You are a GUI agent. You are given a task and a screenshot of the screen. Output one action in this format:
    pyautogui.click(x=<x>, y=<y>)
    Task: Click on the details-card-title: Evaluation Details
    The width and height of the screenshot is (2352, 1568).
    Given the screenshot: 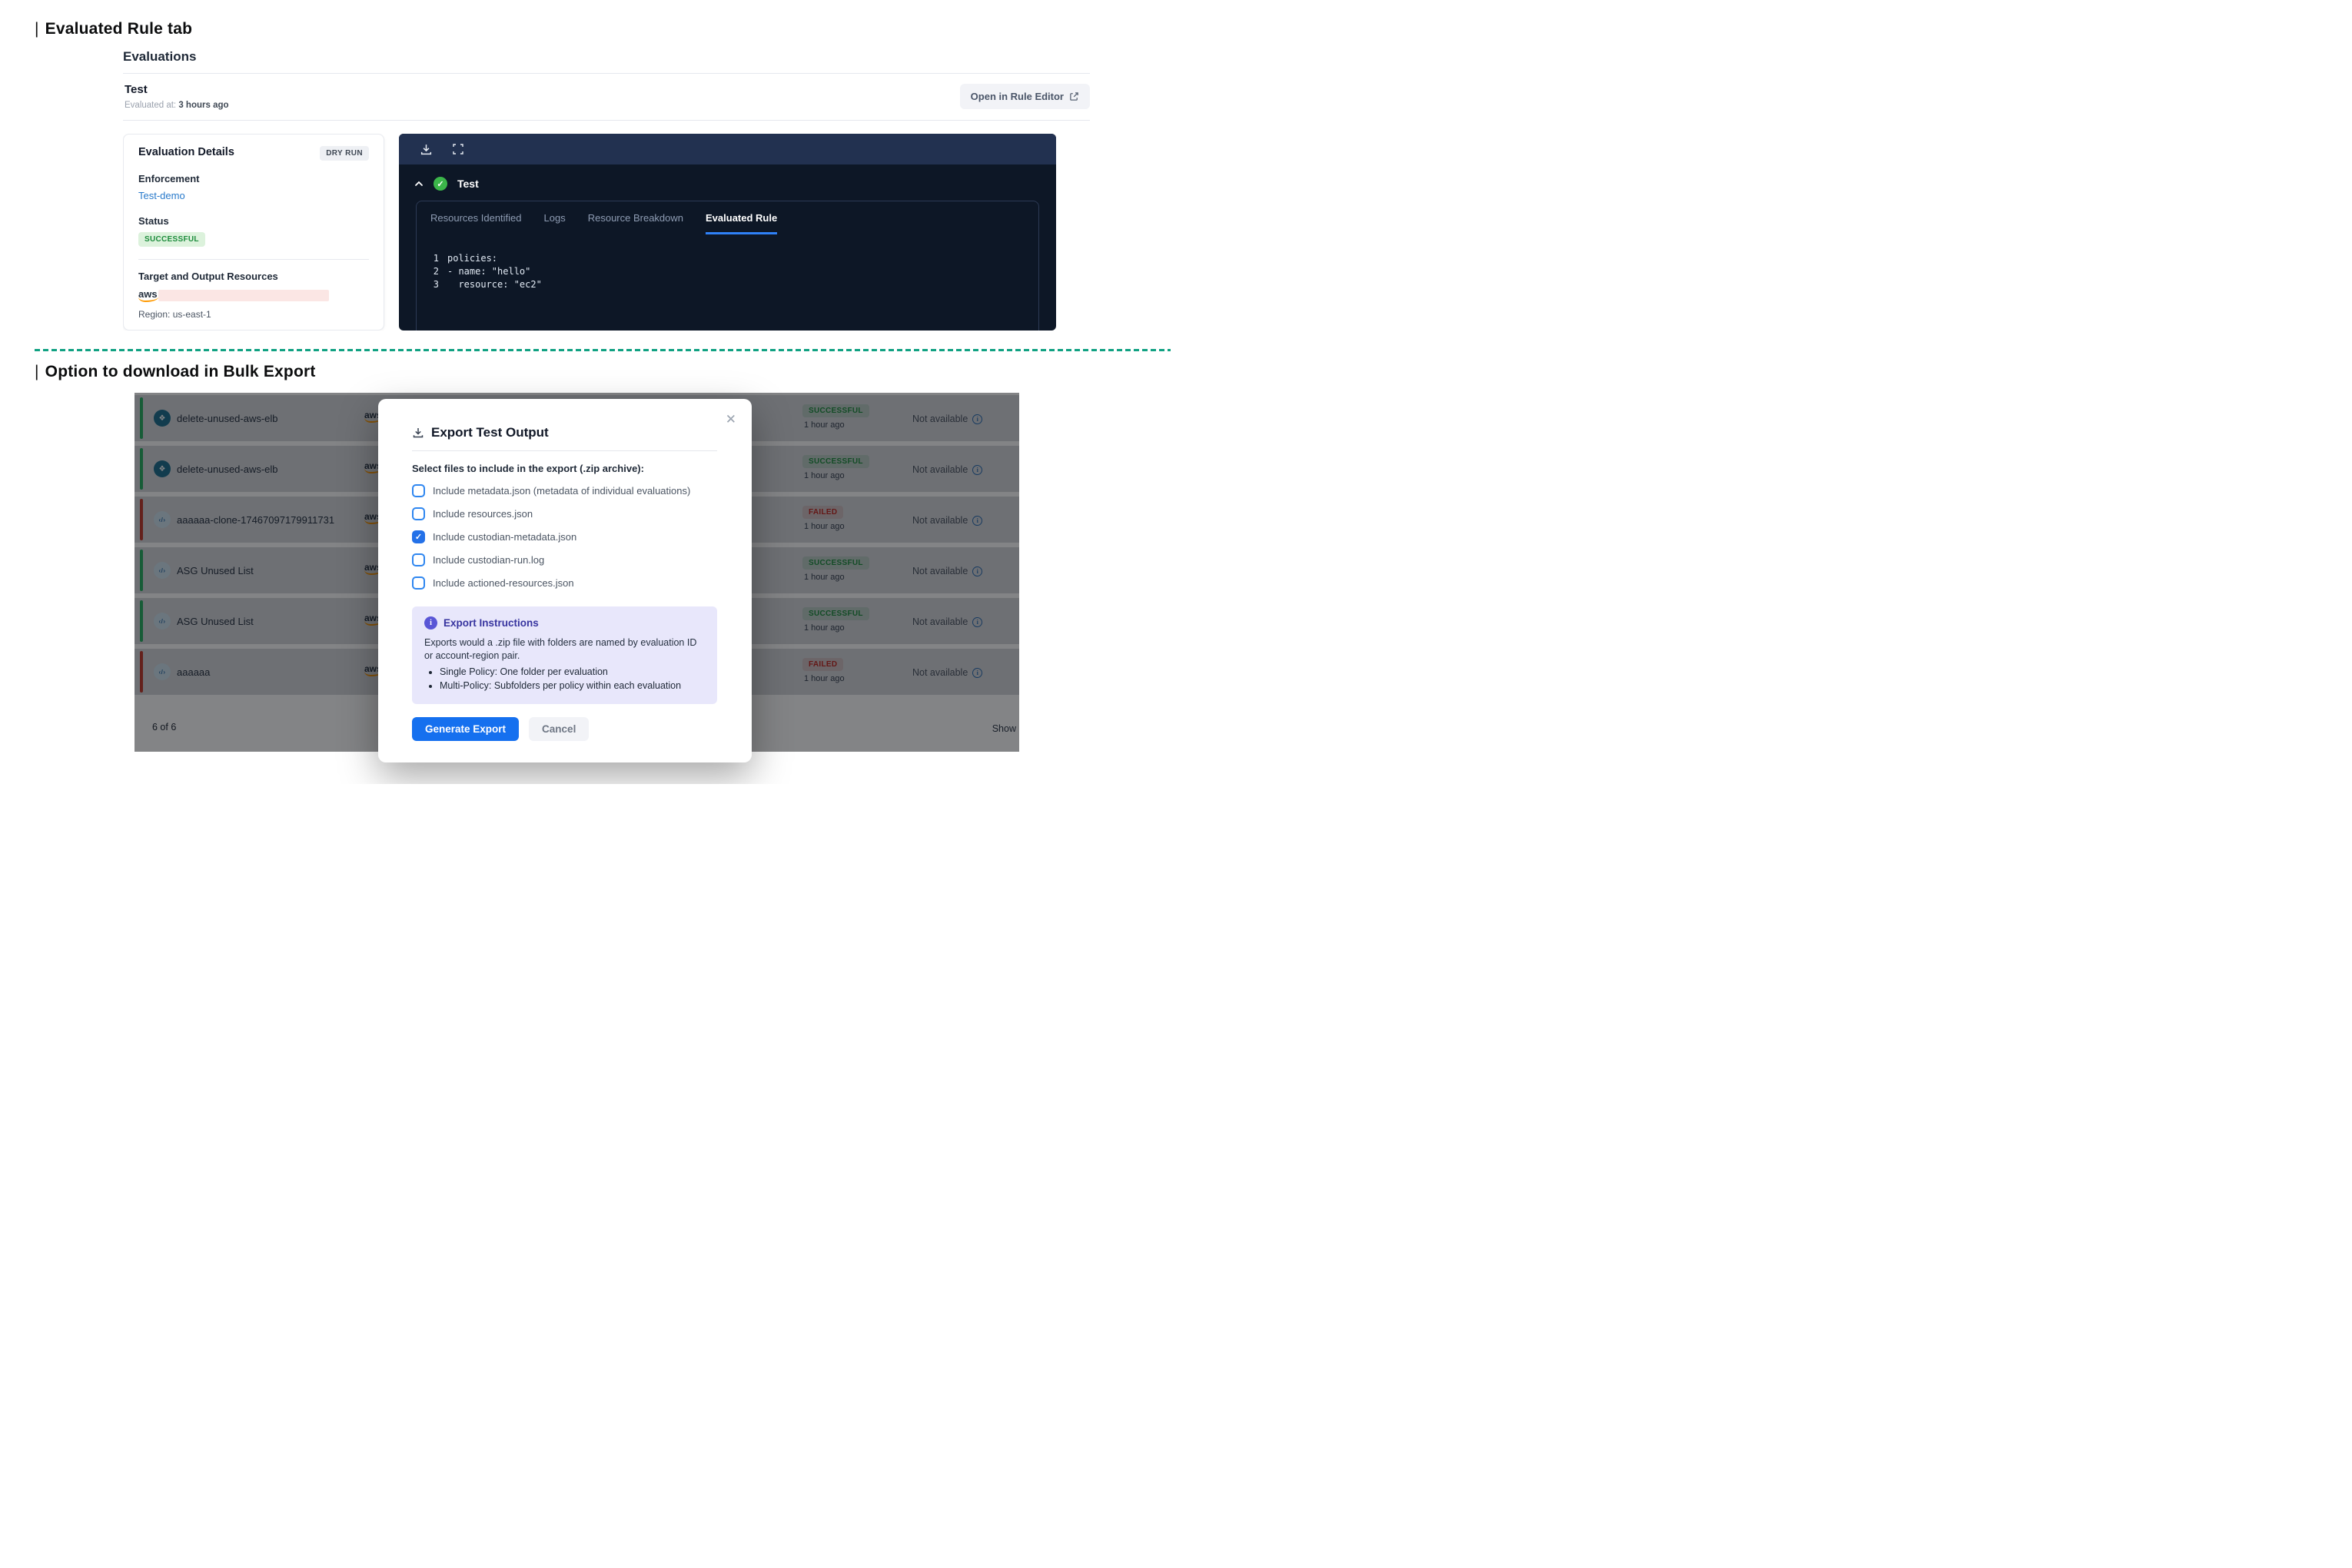 What is the action you would take?
    pyautogui.click(x=186, y=152)
    